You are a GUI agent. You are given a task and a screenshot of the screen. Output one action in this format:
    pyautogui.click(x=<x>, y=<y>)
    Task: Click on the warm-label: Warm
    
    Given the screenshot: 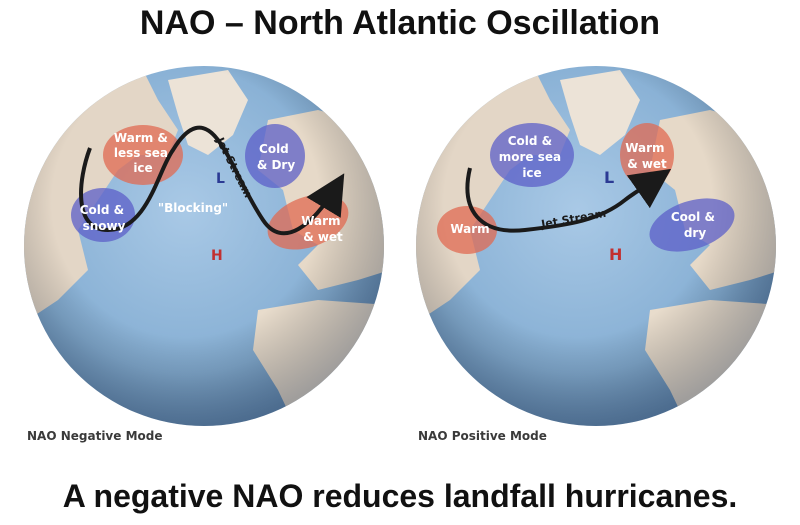 What is the action you would take?
    pyautogui.click(x=469, y=229)
    